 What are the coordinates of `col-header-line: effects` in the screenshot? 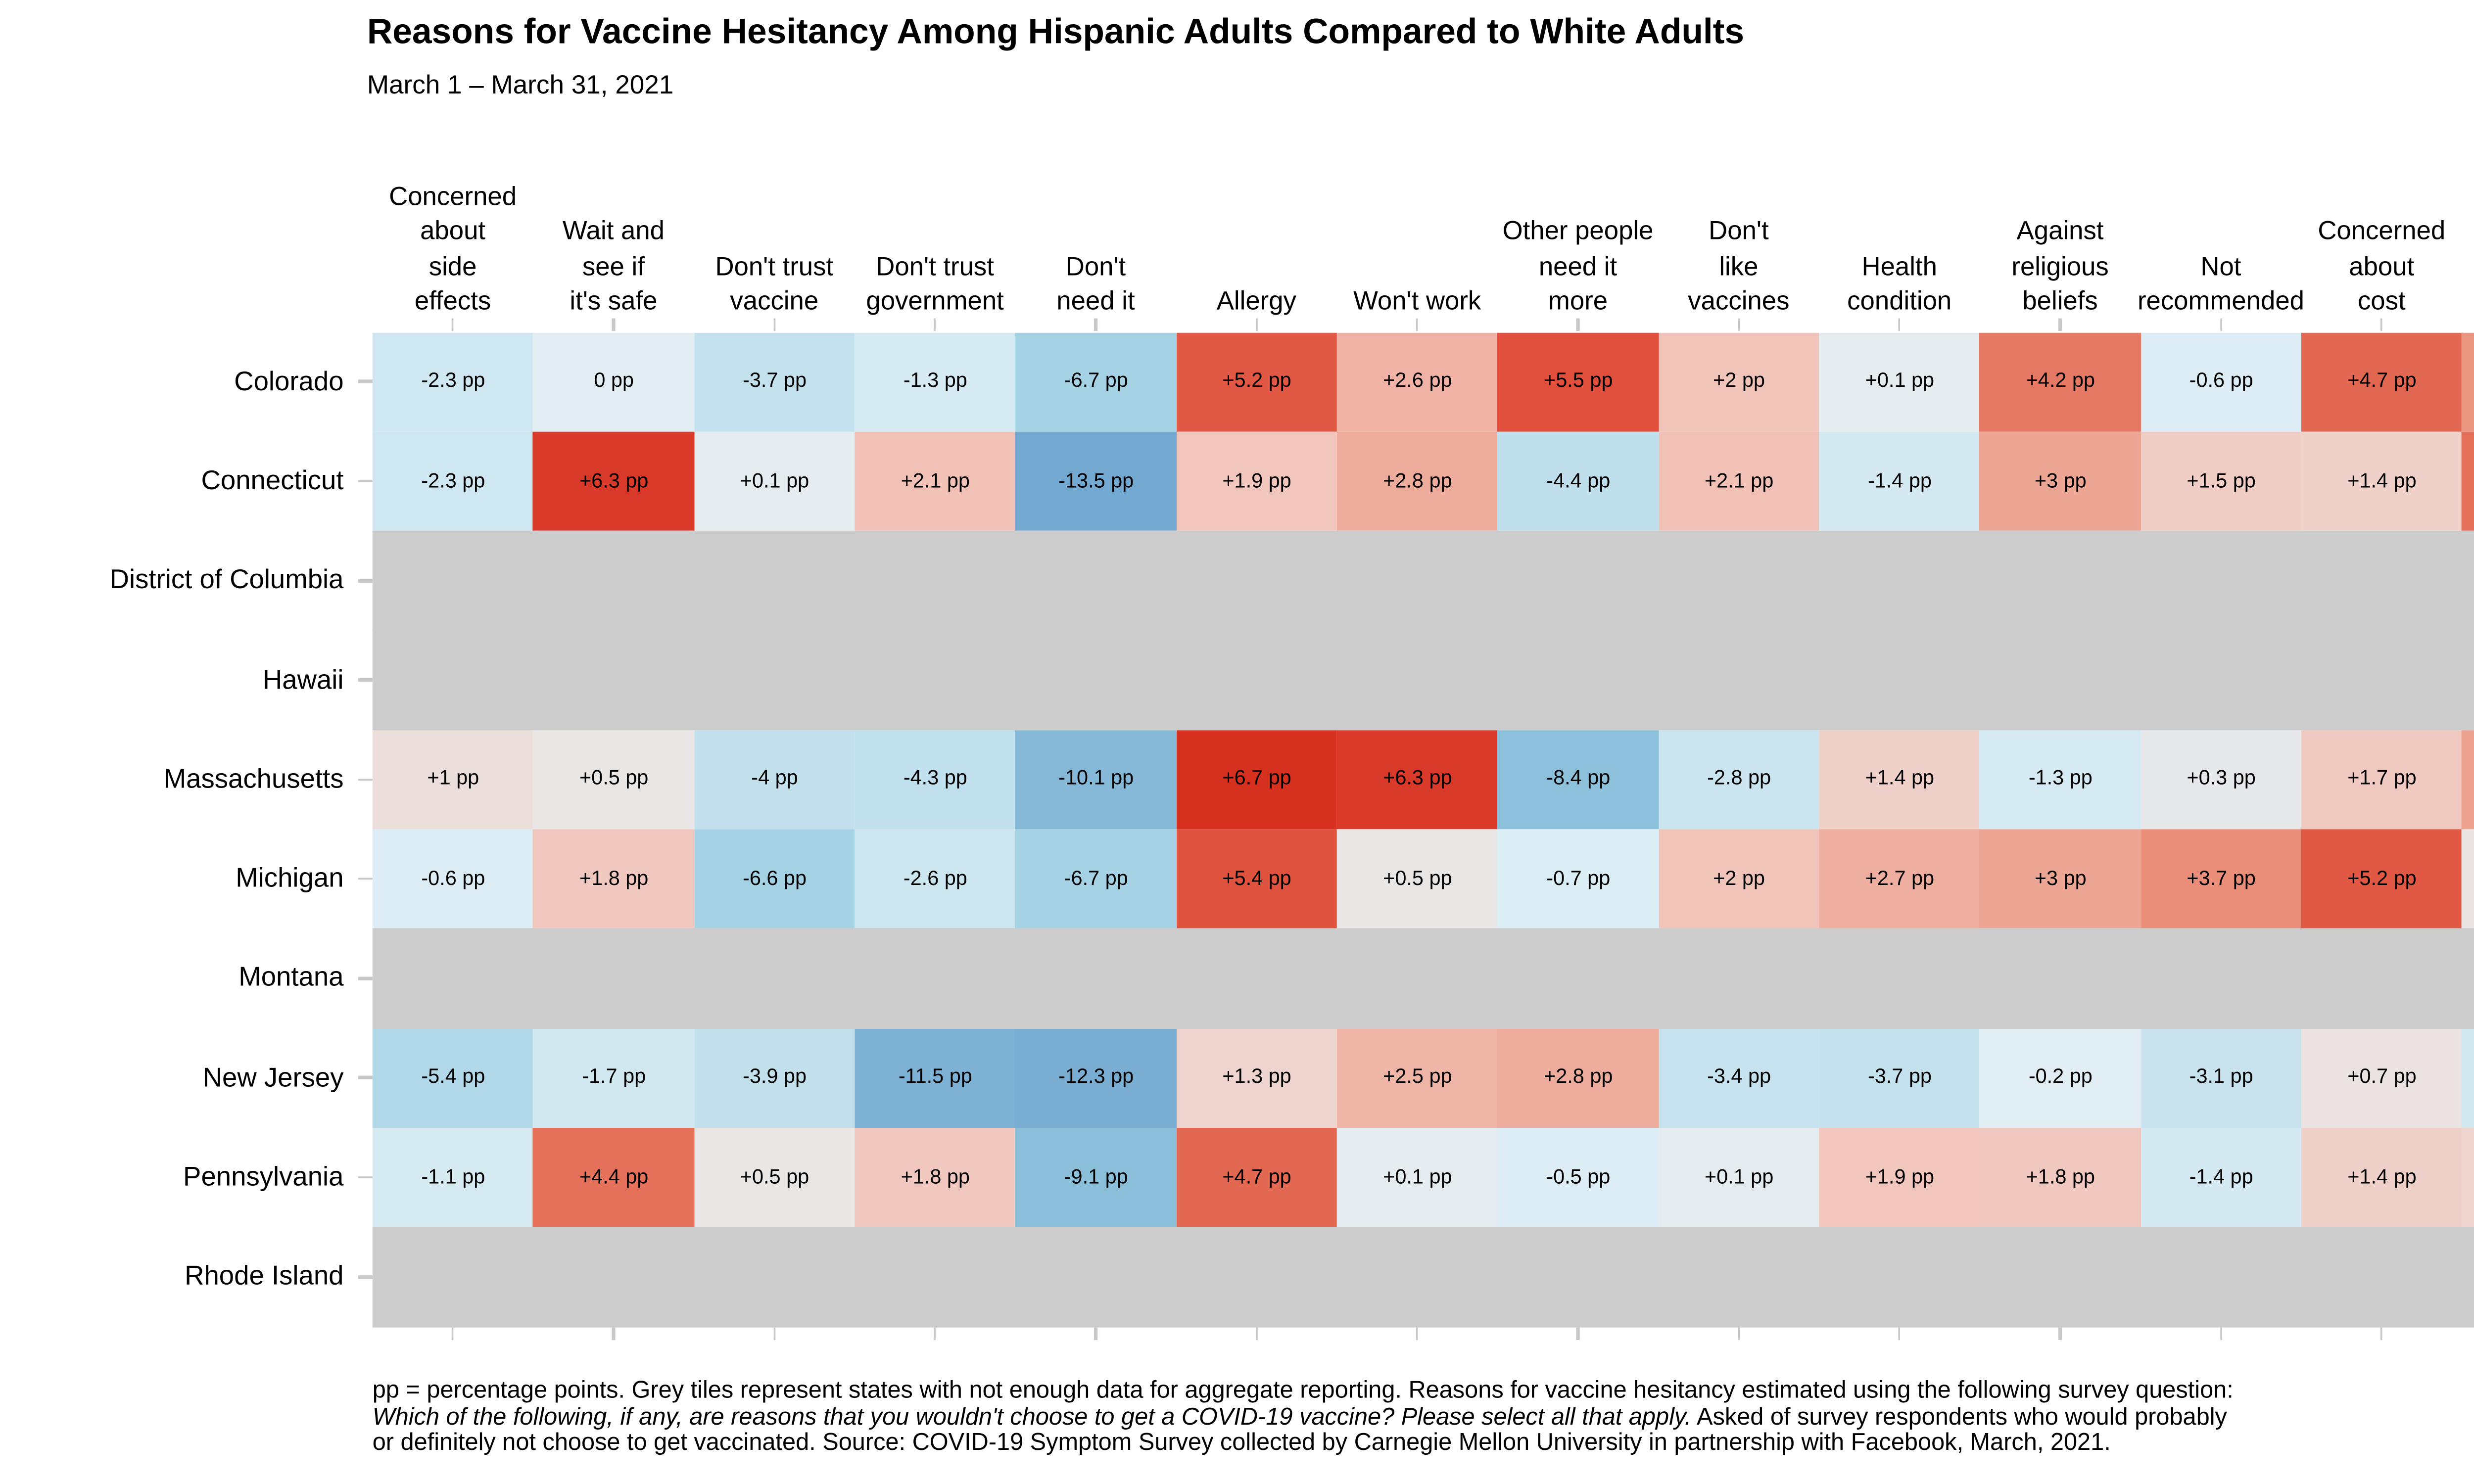 It's located at (453, 302).